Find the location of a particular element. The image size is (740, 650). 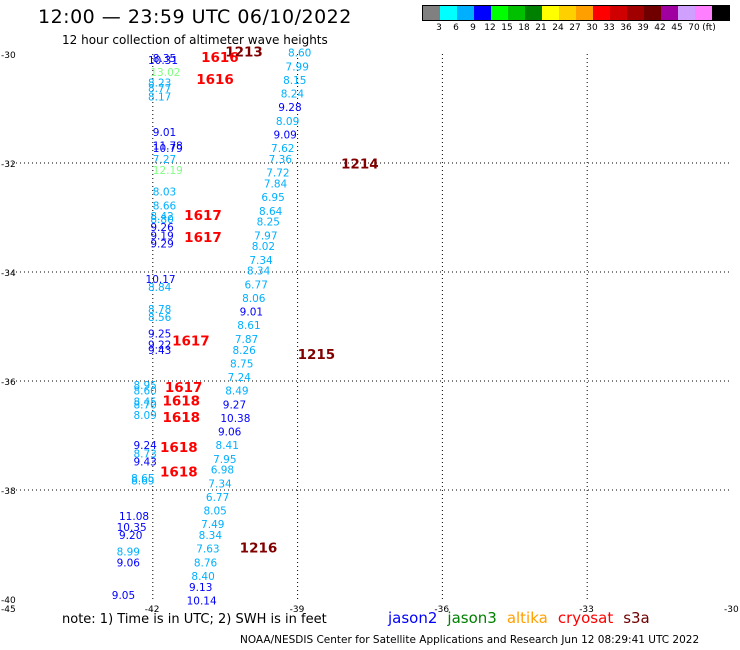

swh-value: 9.01 is located at coordinates (251, 313).